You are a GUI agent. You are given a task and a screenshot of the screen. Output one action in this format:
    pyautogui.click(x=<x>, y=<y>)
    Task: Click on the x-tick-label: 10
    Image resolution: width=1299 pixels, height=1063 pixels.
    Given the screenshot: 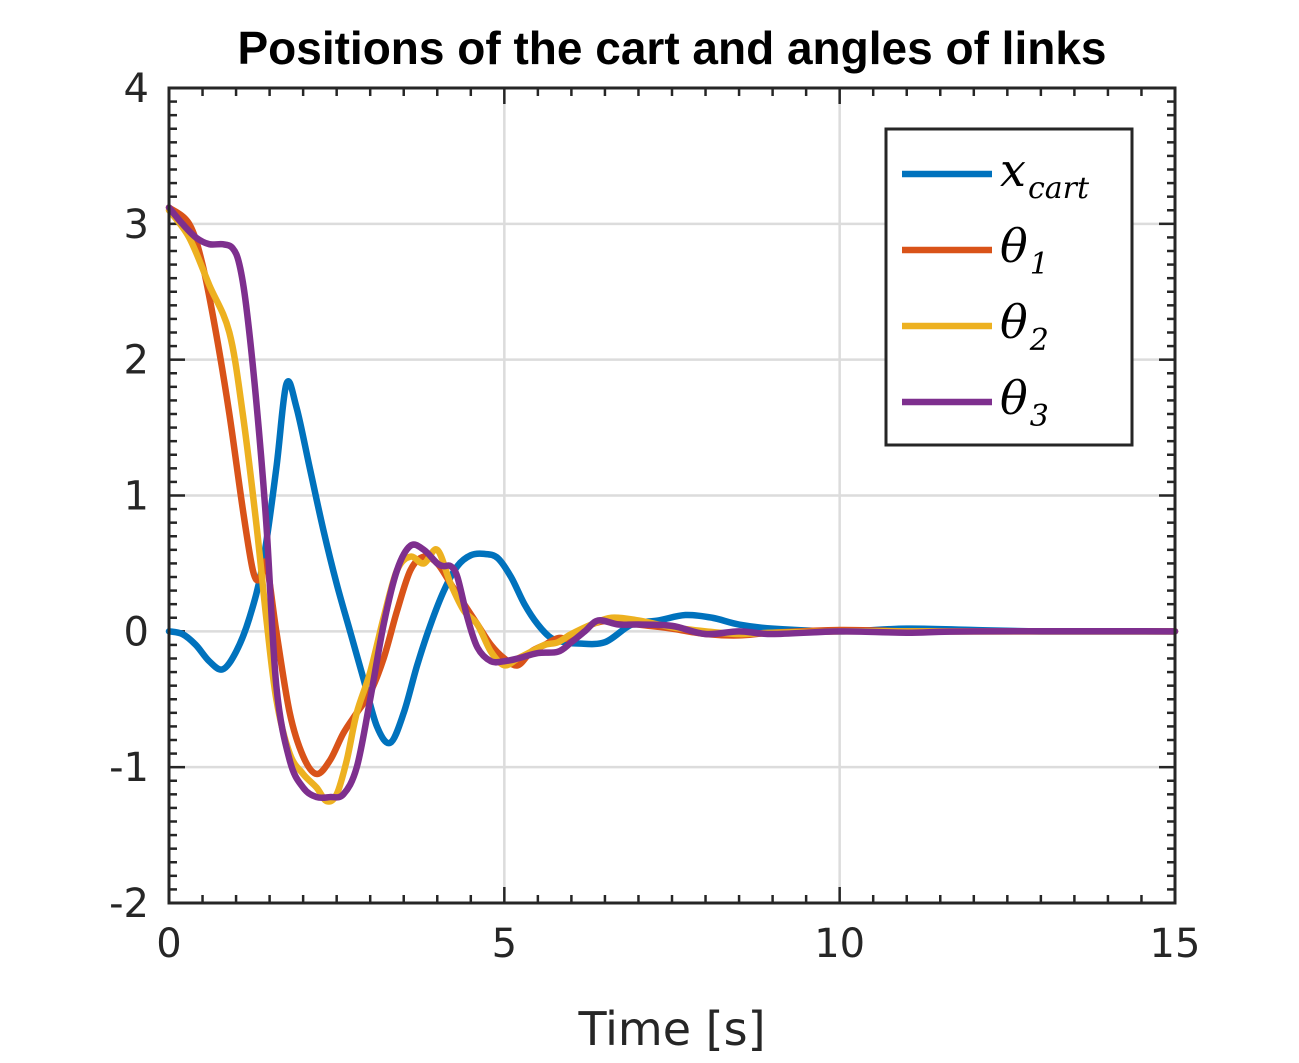 What is the action you would take?
    pyautogui.click(x=839, y=944)
    